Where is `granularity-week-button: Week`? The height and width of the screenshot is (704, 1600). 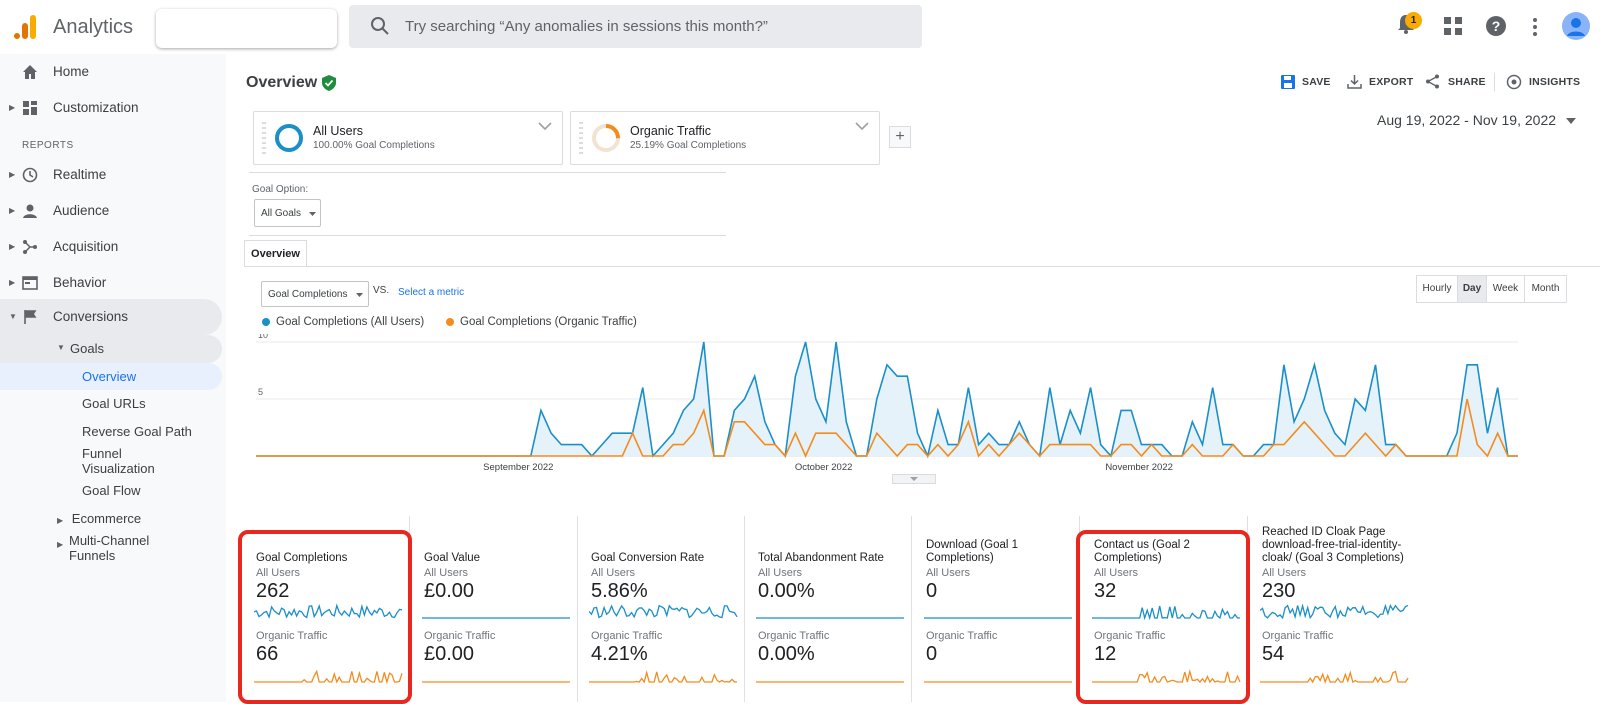
granularity-week-button: Week is located at coordinates (1505, 289).